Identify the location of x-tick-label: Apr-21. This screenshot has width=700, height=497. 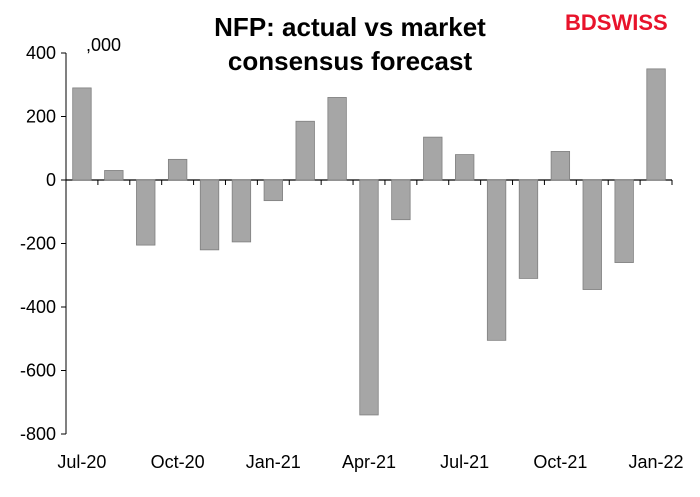
(369, 462).